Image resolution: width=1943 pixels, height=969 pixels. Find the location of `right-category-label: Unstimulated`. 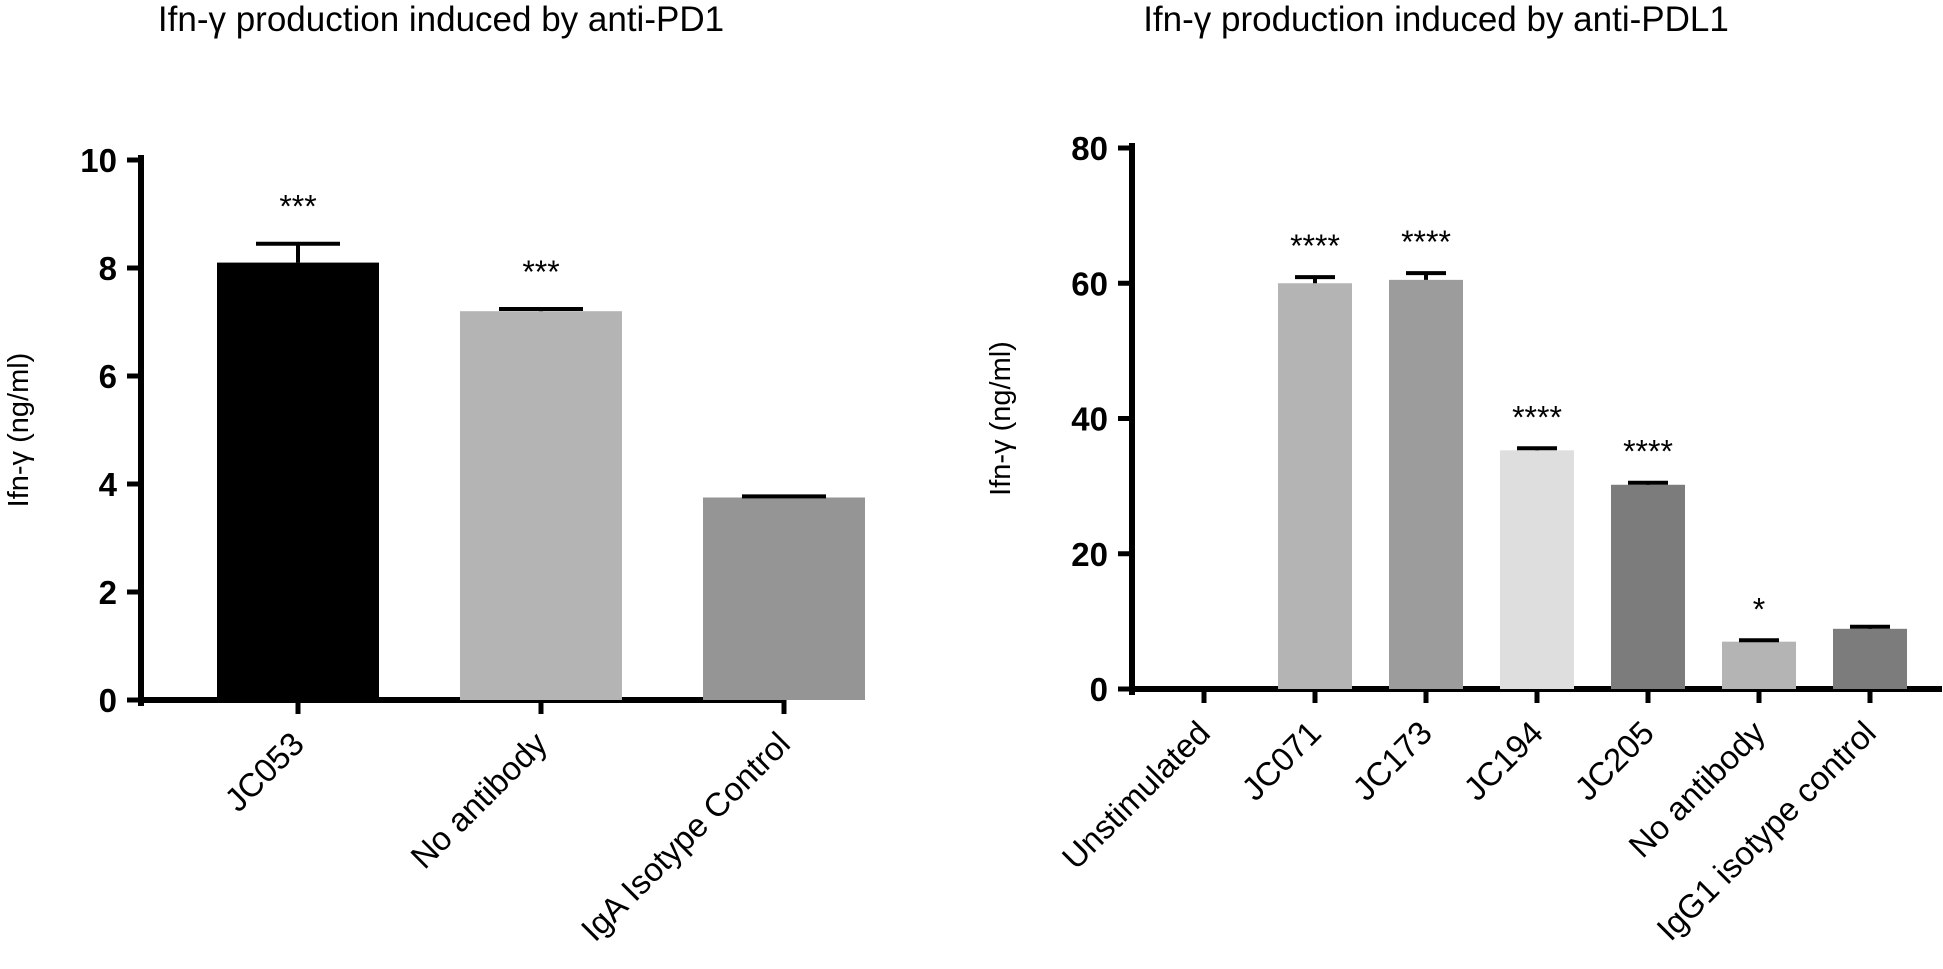

right-category-label: Unstimulated is located at coordinates (1136, 795).